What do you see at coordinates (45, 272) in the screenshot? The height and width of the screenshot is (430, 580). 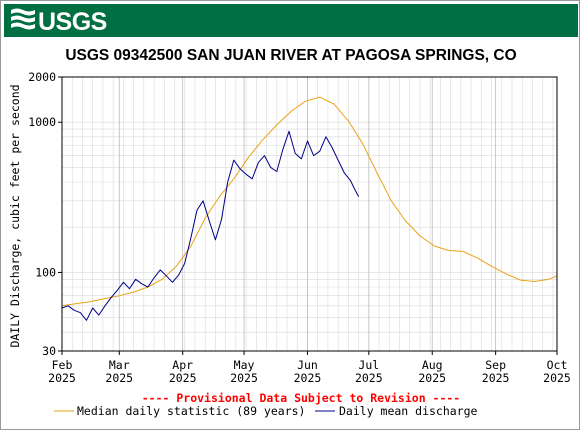 I see `y-tick-label: 100` at bounding box center [45, 272].